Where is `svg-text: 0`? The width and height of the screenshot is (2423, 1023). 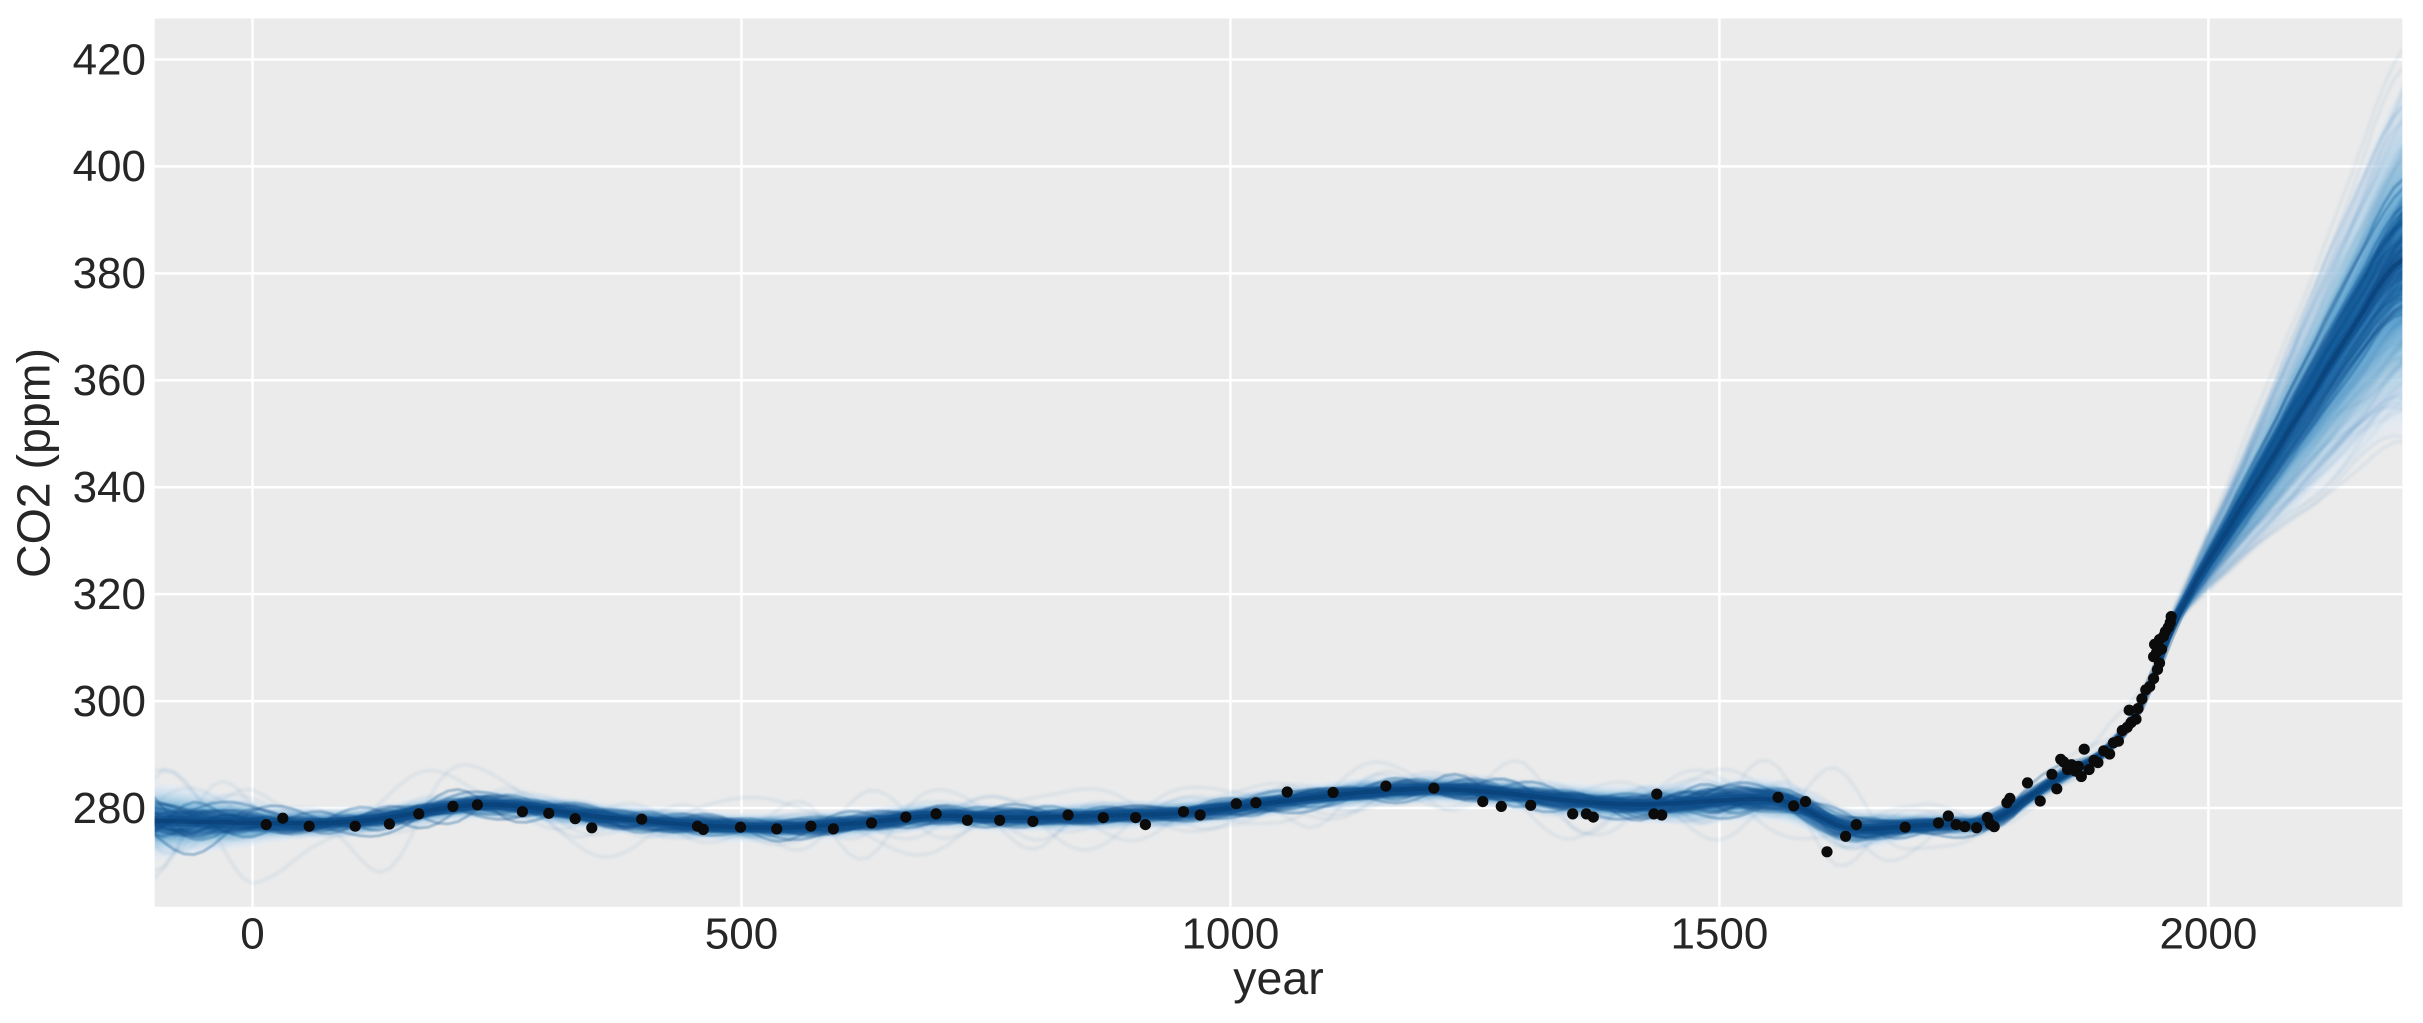 svg-text: 0 is located at coordinates (252, 934).